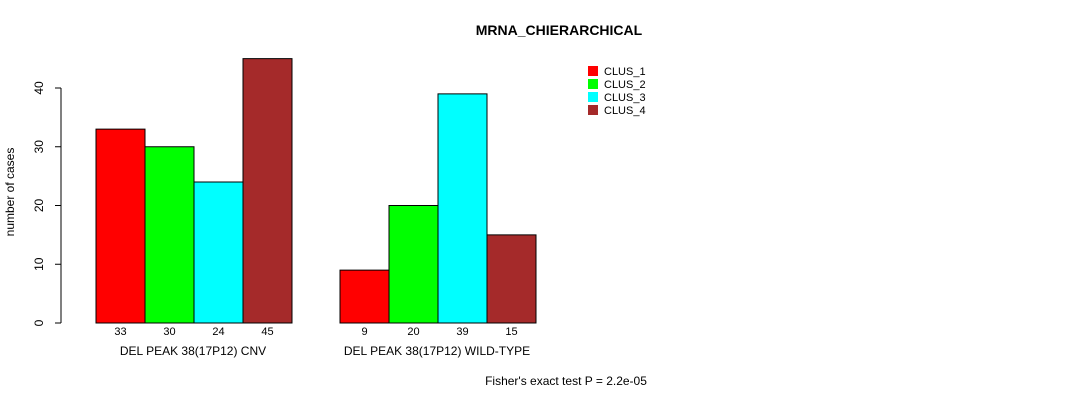 This screenshot has height=405, width=1090. I want to click on legend-label: CLUS_1, so click(625, 72).